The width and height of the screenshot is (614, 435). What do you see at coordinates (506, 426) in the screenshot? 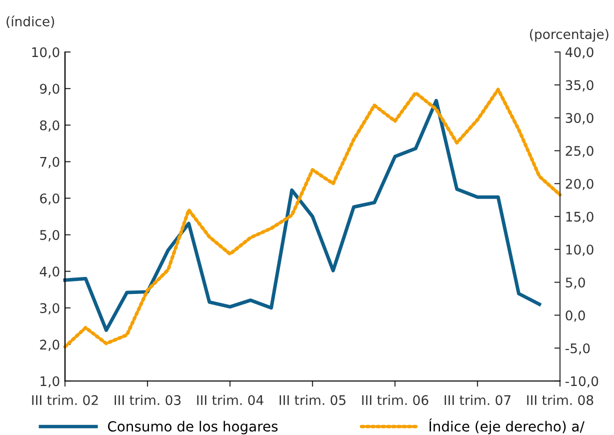
I see `legend-label: Índice (eje derecho) a/` at bounding box center [506, 426].